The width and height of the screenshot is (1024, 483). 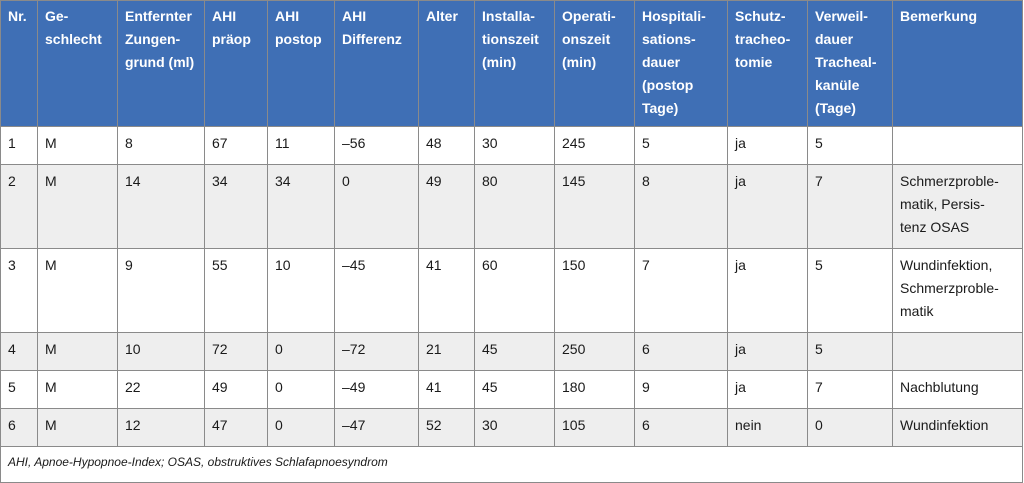 What do you see at coordinates (957, 63) in the screenshot?
I see `header-bemerkung: Bemerkung` at bounding box center [957, 63].